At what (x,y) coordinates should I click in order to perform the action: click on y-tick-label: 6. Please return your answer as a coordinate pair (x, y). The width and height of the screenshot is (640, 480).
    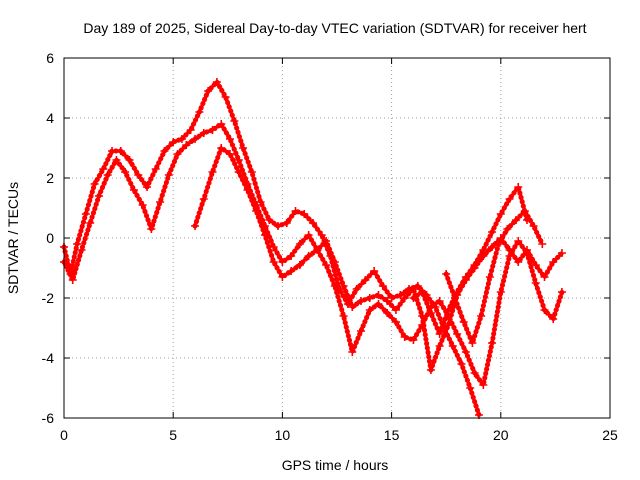
    Looking at the image, I should click on (50, 58).